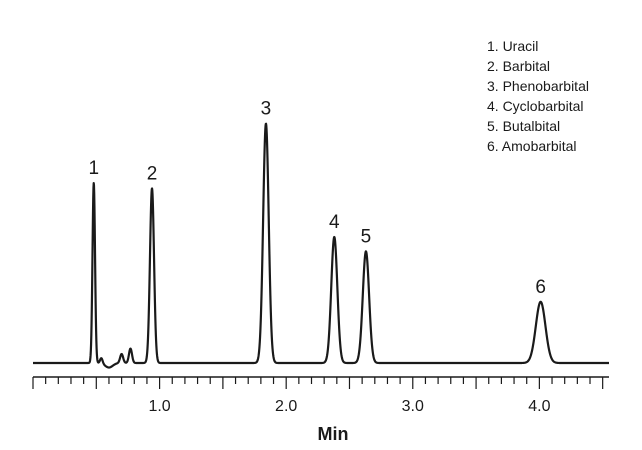 This screenshot has width=642, height=450. I want to click on legend-item: 2. Barbital, so click(518, 66).